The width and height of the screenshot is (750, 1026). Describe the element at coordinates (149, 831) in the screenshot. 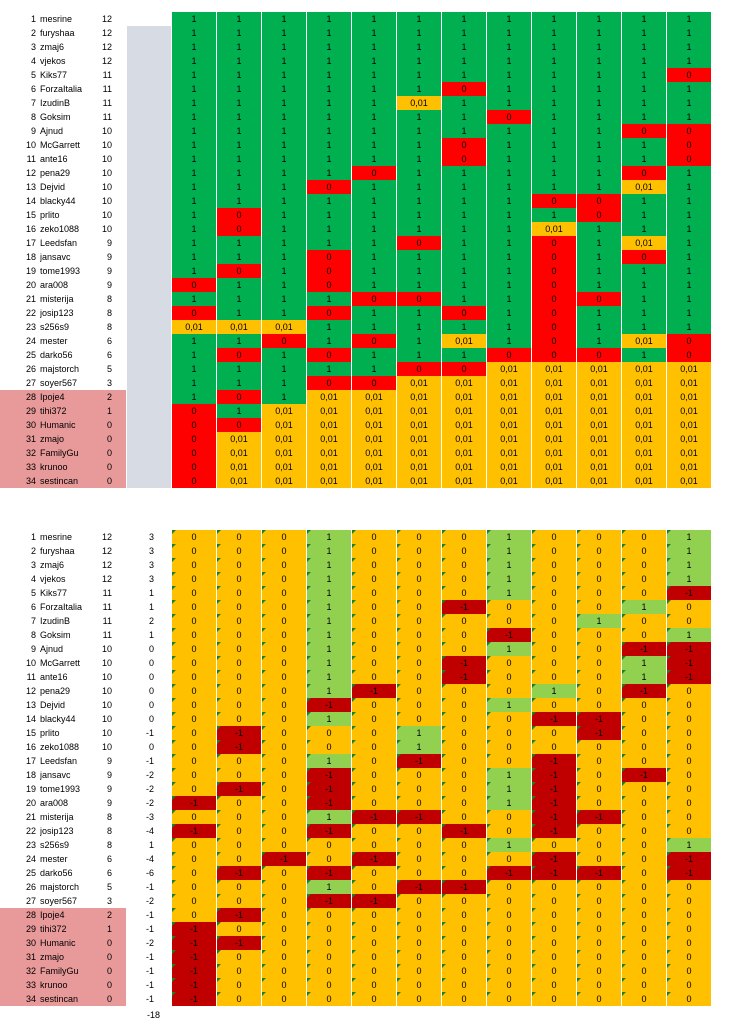

I see `difference-cell: -4` at that location.